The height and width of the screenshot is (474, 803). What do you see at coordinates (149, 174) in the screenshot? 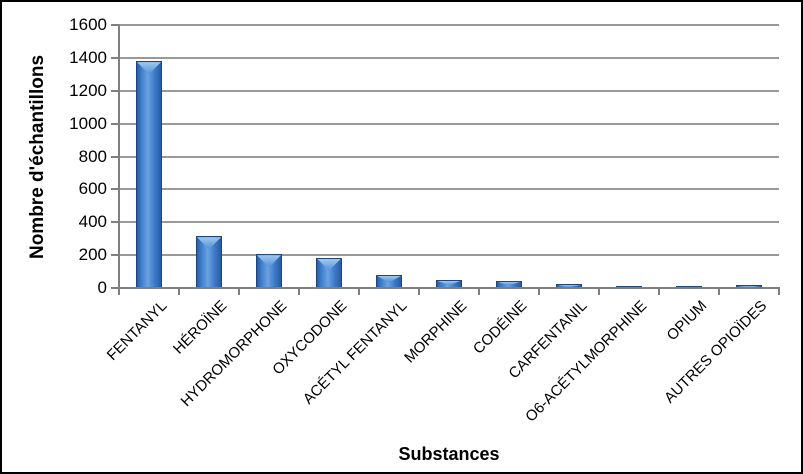
I see `bar-fentanyl` at bounding box center [149, 174].